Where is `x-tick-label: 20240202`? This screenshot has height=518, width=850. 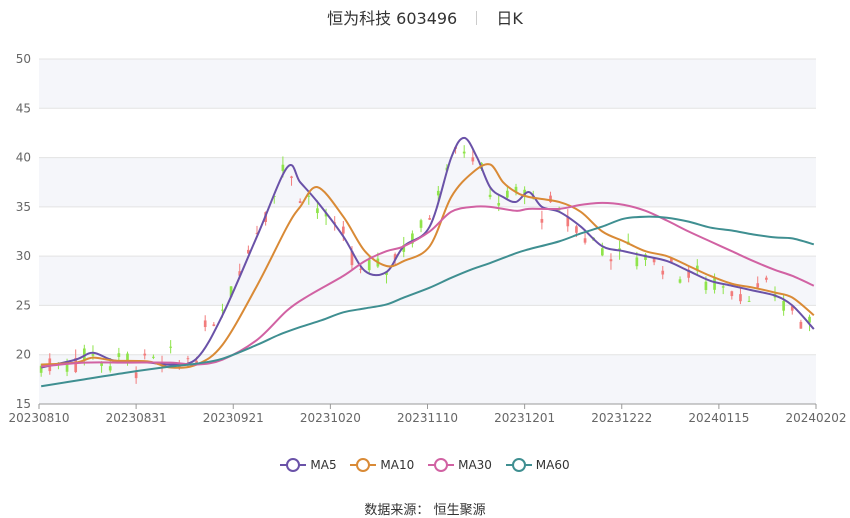
x-tick-label: 20240202 is located at coordinates (815, 418).